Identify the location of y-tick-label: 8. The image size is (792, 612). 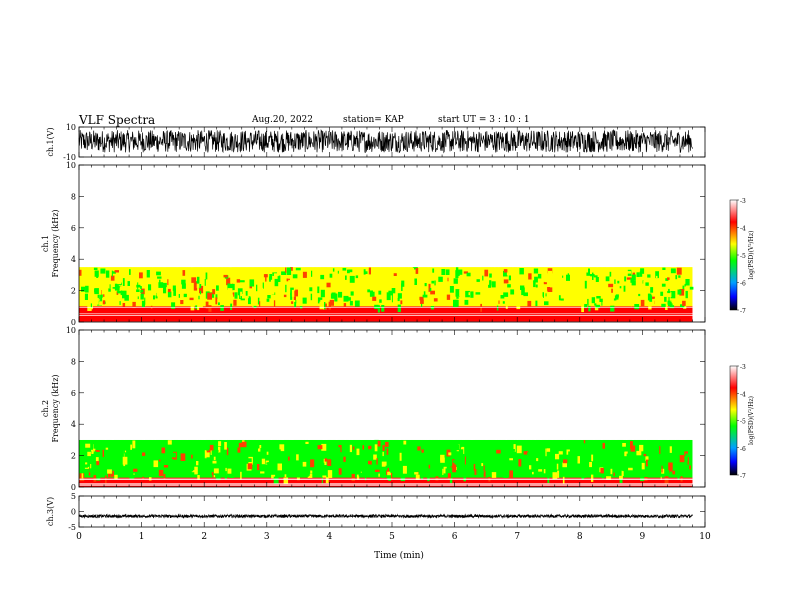
(73, 196).